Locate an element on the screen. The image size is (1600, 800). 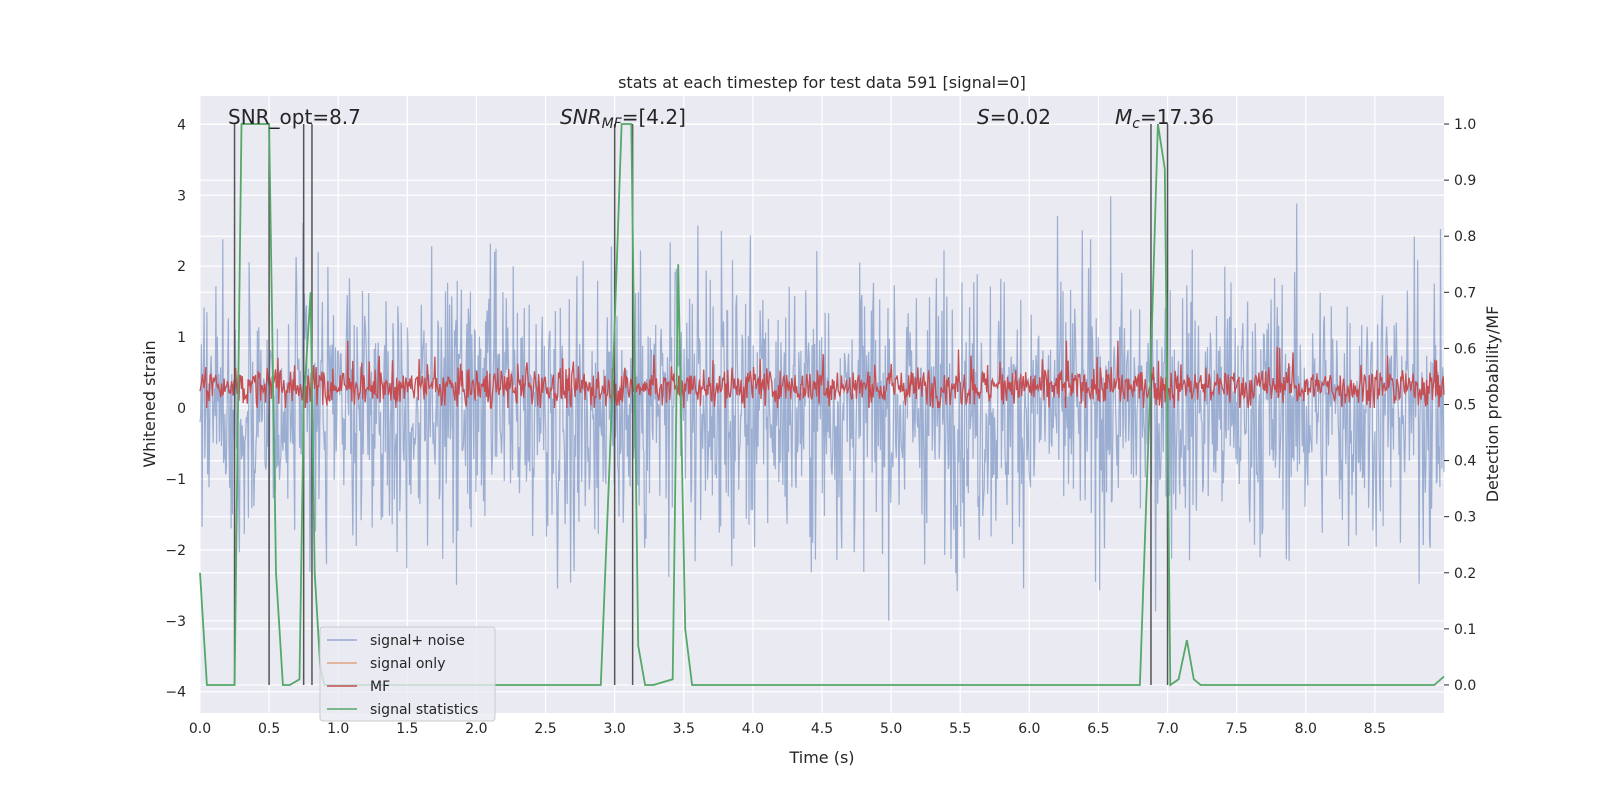
y-tick-label: 0 is located at coordinates (181, 409).